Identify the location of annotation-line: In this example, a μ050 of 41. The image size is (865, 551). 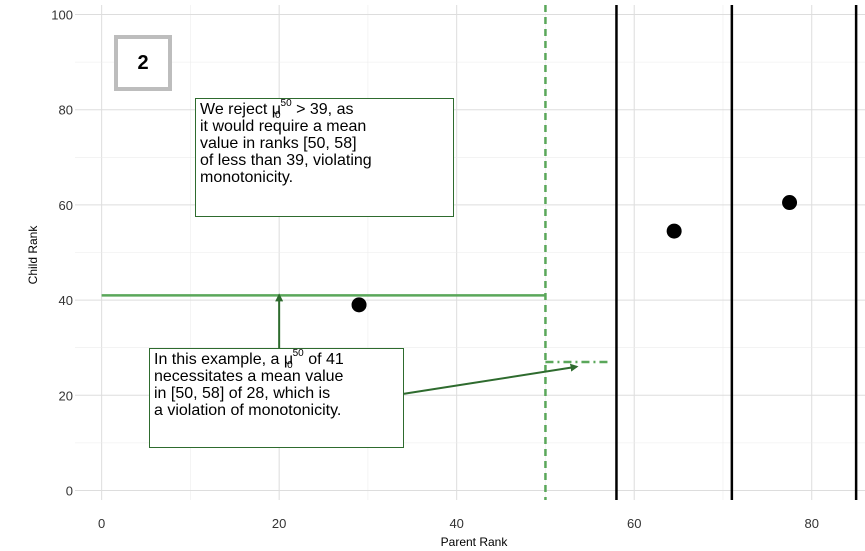
(276, 359).